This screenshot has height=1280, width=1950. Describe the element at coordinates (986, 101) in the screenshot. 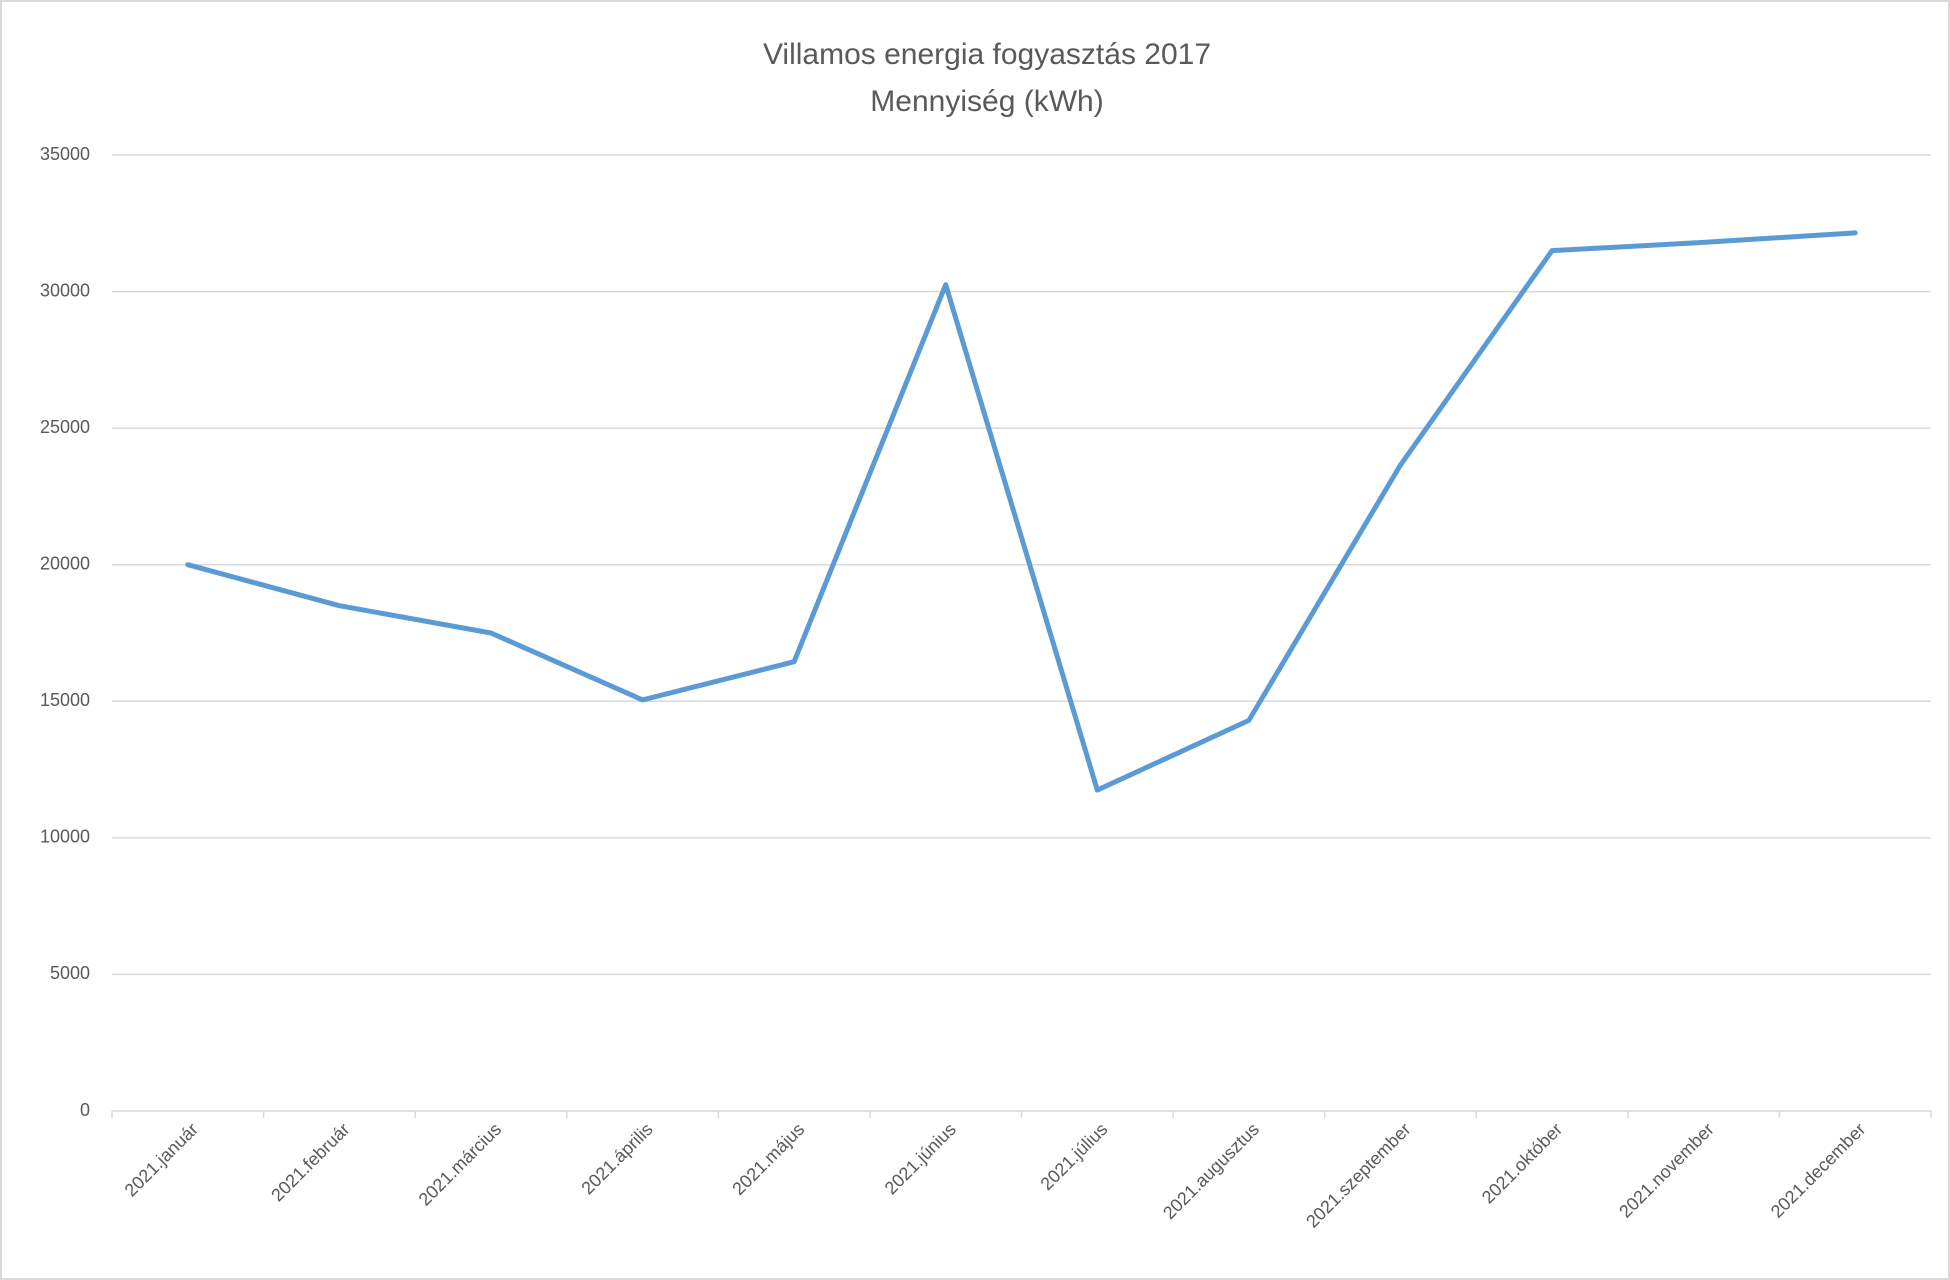

I see `chart-subtitle: Mennyiség (kWh)` at that location.